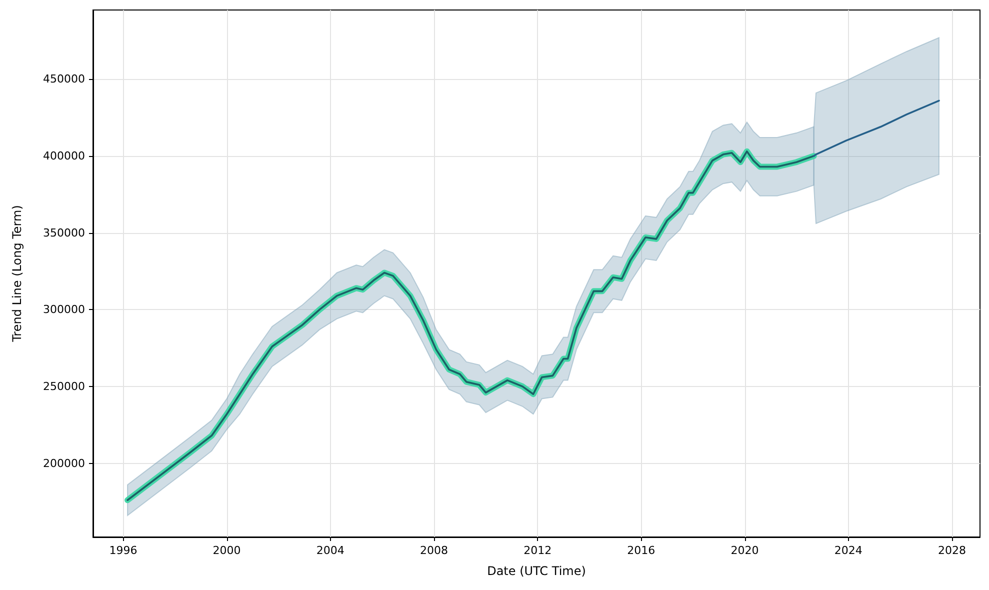 This screenshot has height=590, width=989. What do you see at coordinates (744, 550) in the screenshot?
I see `x-tick-label: 2020` at bounding box center [744, 550].